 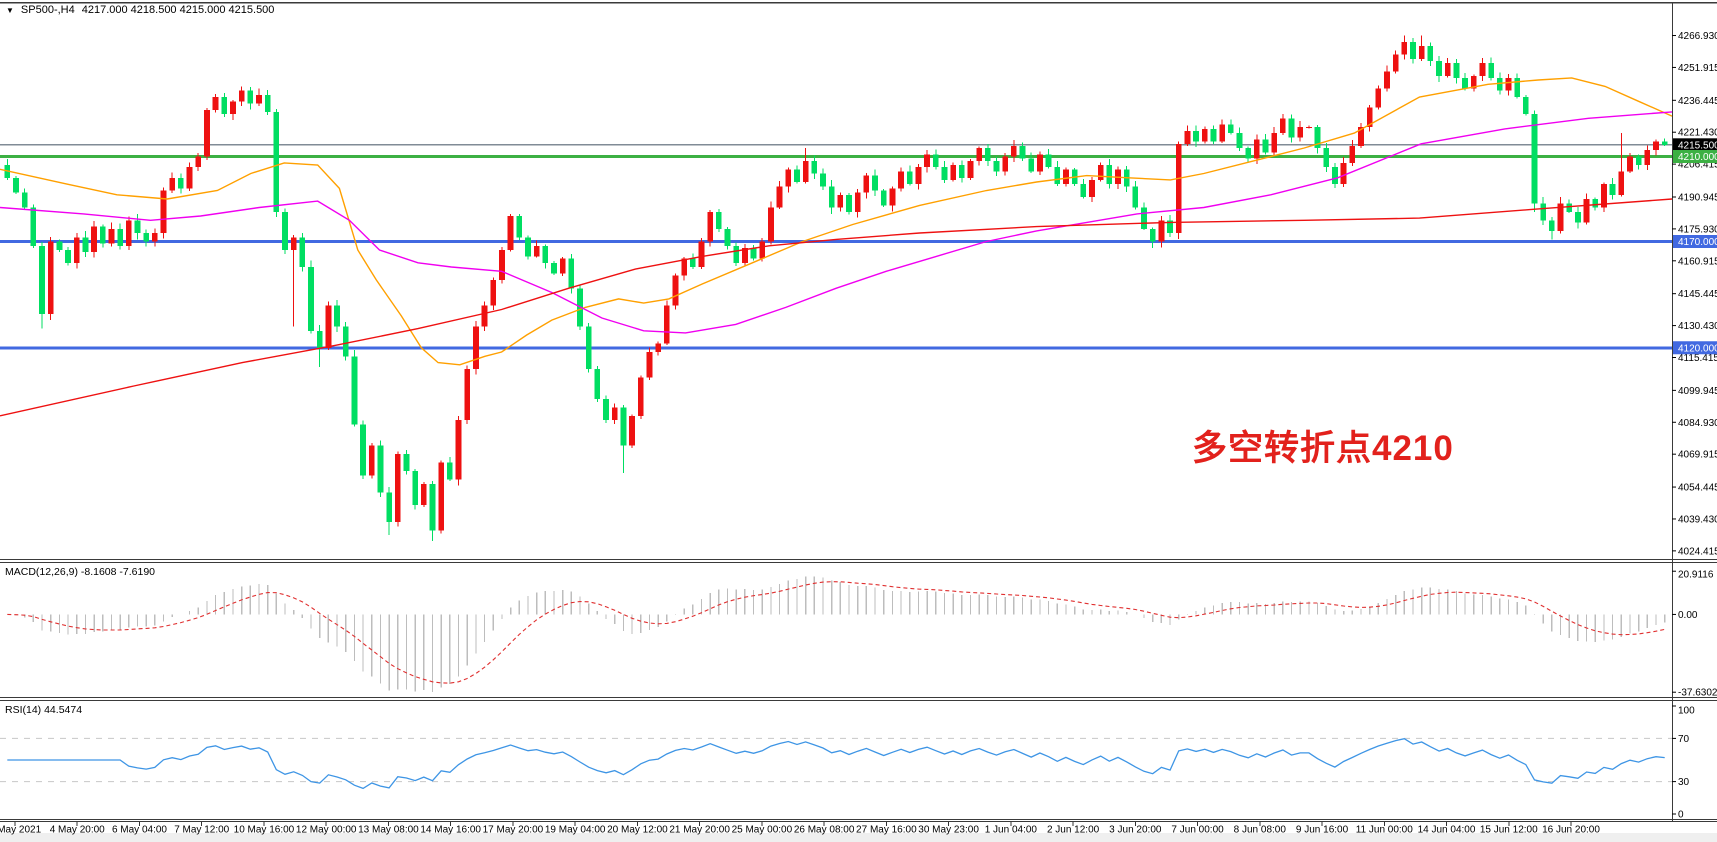 What do you see at coordinates (1684, 782) in the screenshot?
I see `svg-text: 30` at bounding box center [1684, 782].